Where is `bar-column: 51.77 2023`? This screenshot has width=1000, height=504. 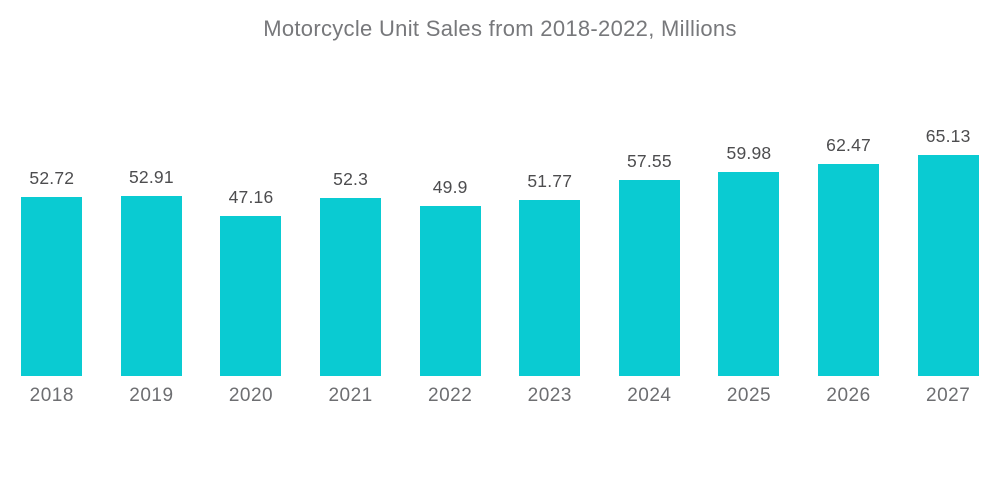
bar-column: 51.77 2023 is located at coordinates (550, 205).